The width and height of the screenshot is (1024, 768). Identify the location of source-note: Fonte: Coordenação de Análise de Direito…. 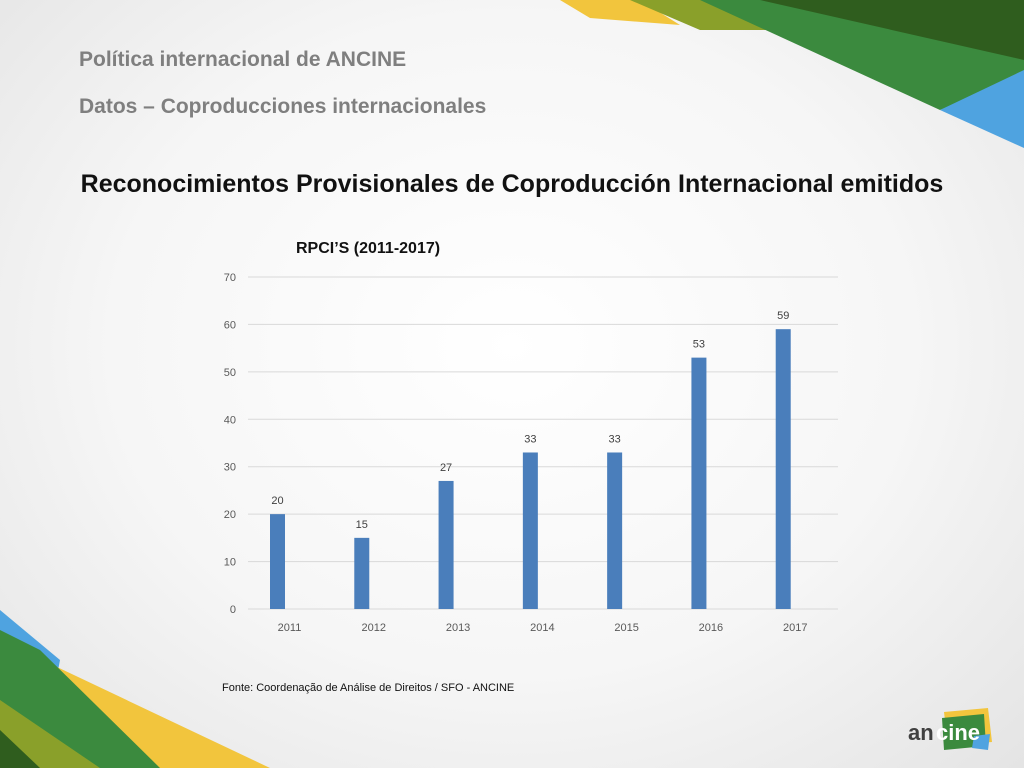
(368, 688).